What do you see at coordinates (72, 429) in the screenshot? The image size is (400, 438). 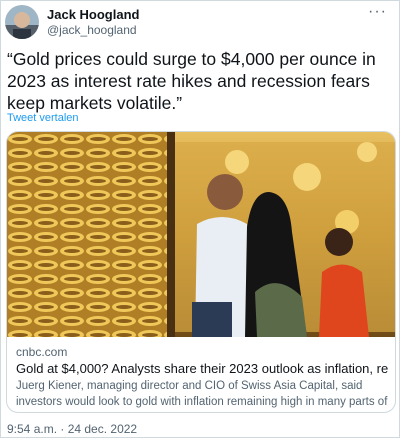 I see `timestamp: 9:54 a.m. · 24 dec. 2022` at bounding box center [72, 429].